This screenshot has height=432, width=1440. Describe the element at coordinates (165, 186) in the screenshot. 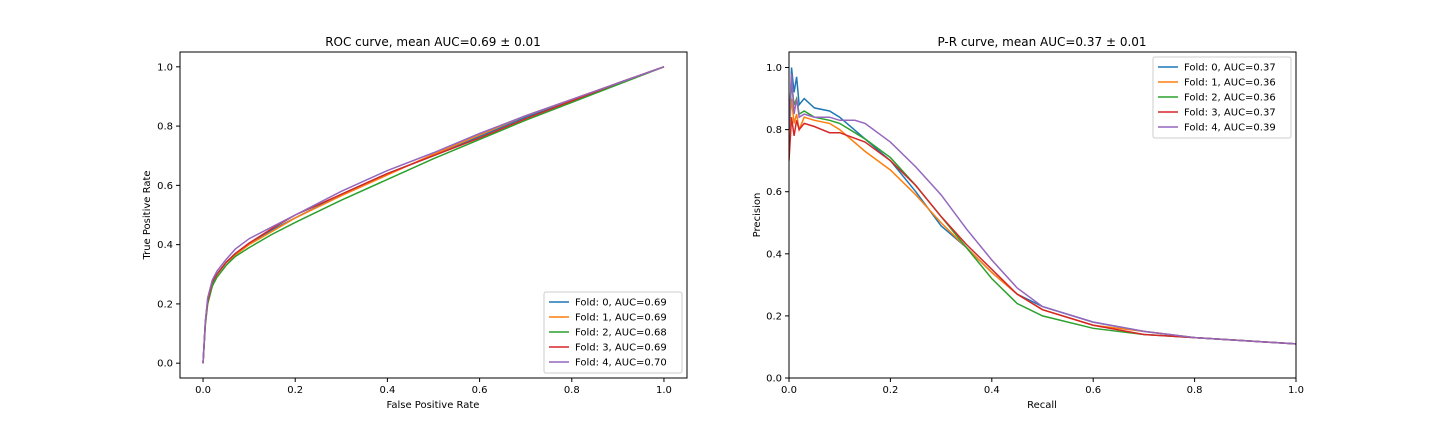

I see `roc-y-tick-label: 0.6` at that location.